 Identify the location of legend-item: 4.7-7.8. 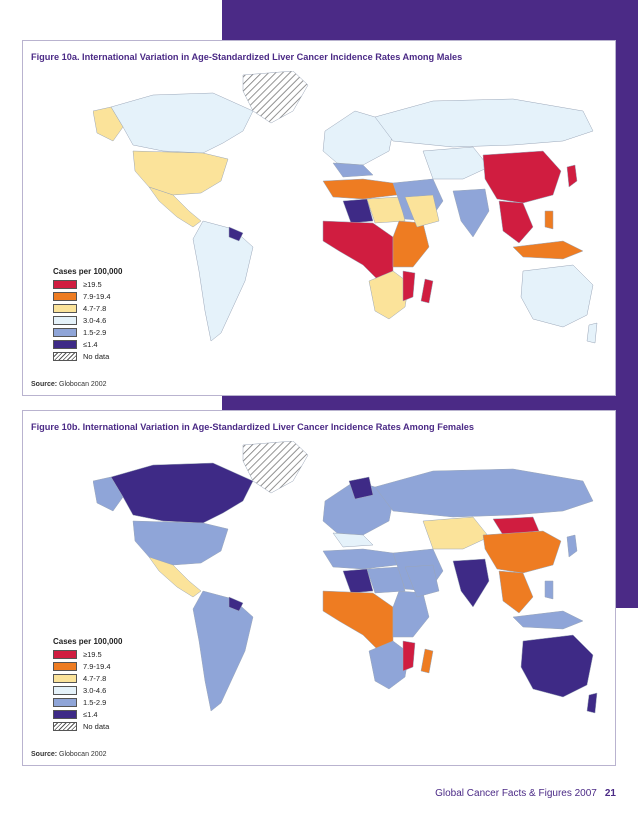
(87, 308).